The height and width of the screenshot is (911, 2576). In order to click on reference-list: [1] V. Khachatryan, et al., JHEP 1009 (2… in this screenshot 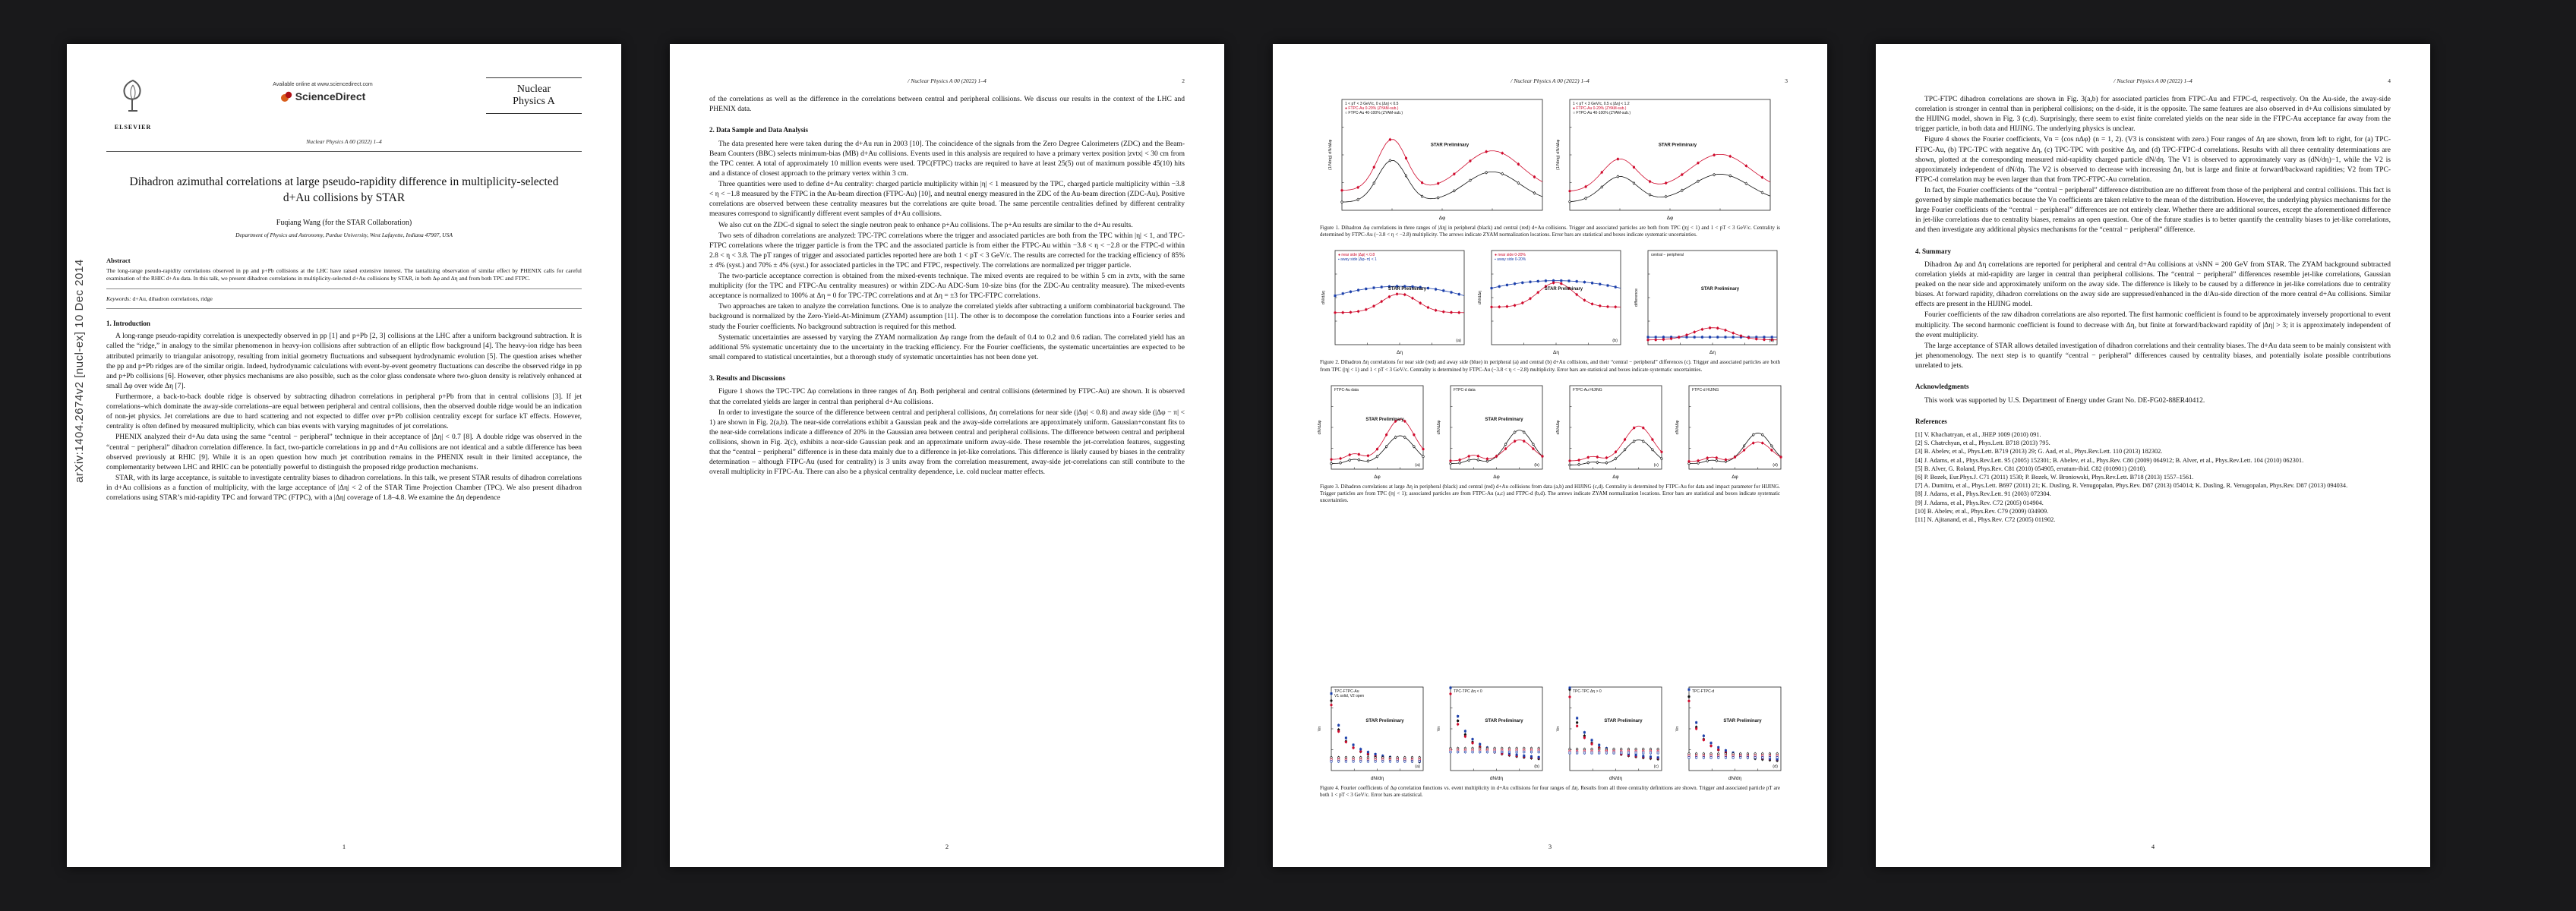, I will do `click(2153, 477)`.